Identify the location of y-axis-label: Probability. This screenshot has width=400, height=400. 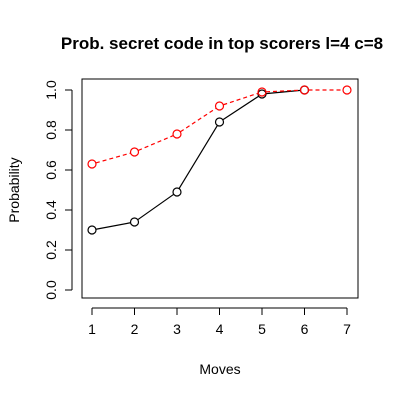
(14, 189).